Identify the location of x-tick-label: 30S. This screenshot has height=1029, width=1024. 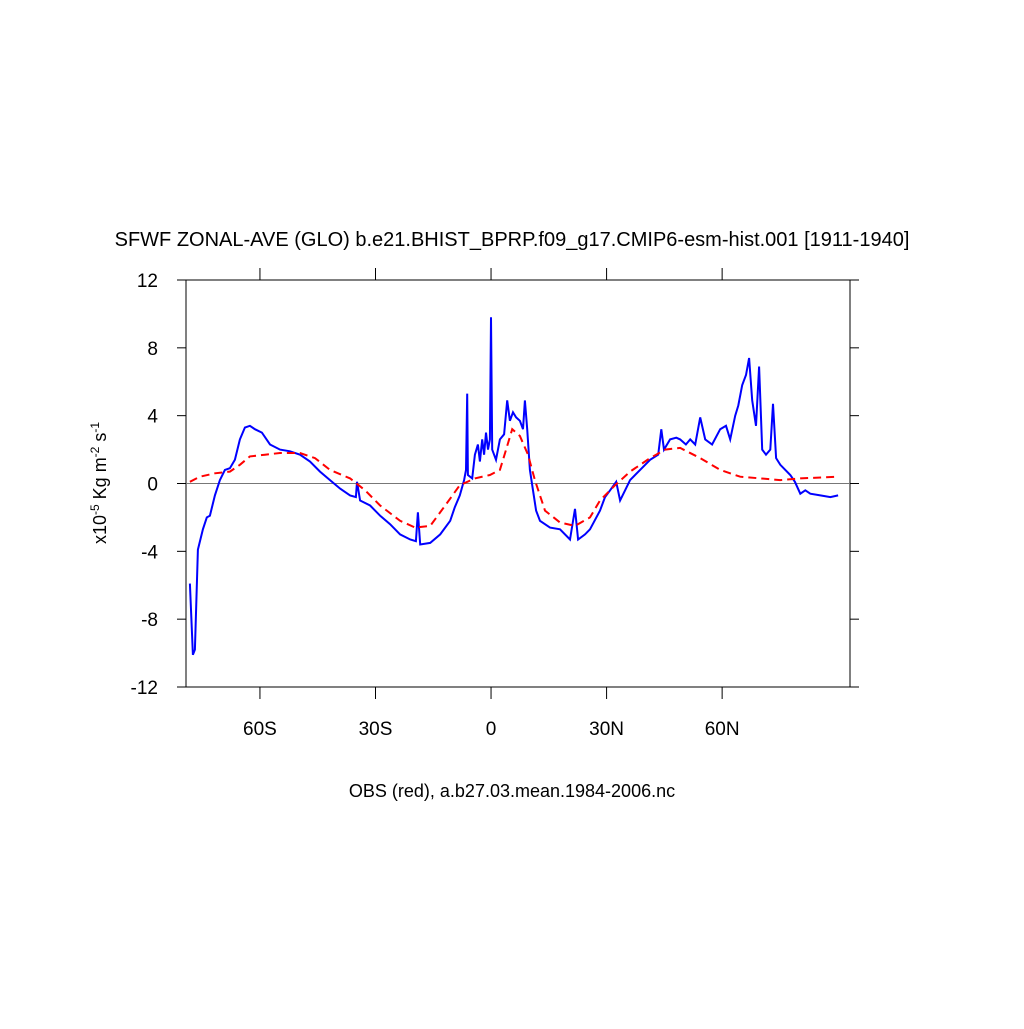
(376, 729).